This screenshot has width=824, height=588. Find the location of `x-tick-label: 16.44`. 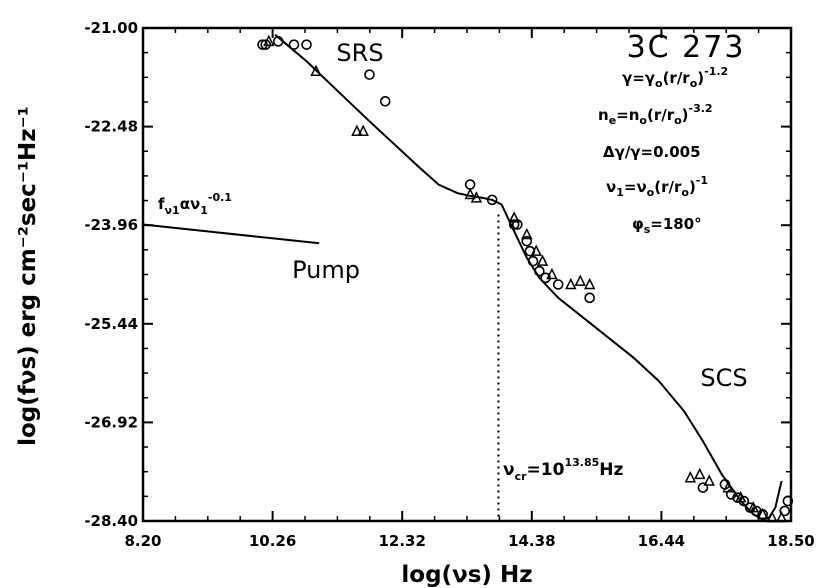

x-tick-label: 16.44 is located at coordinates (661, 541).